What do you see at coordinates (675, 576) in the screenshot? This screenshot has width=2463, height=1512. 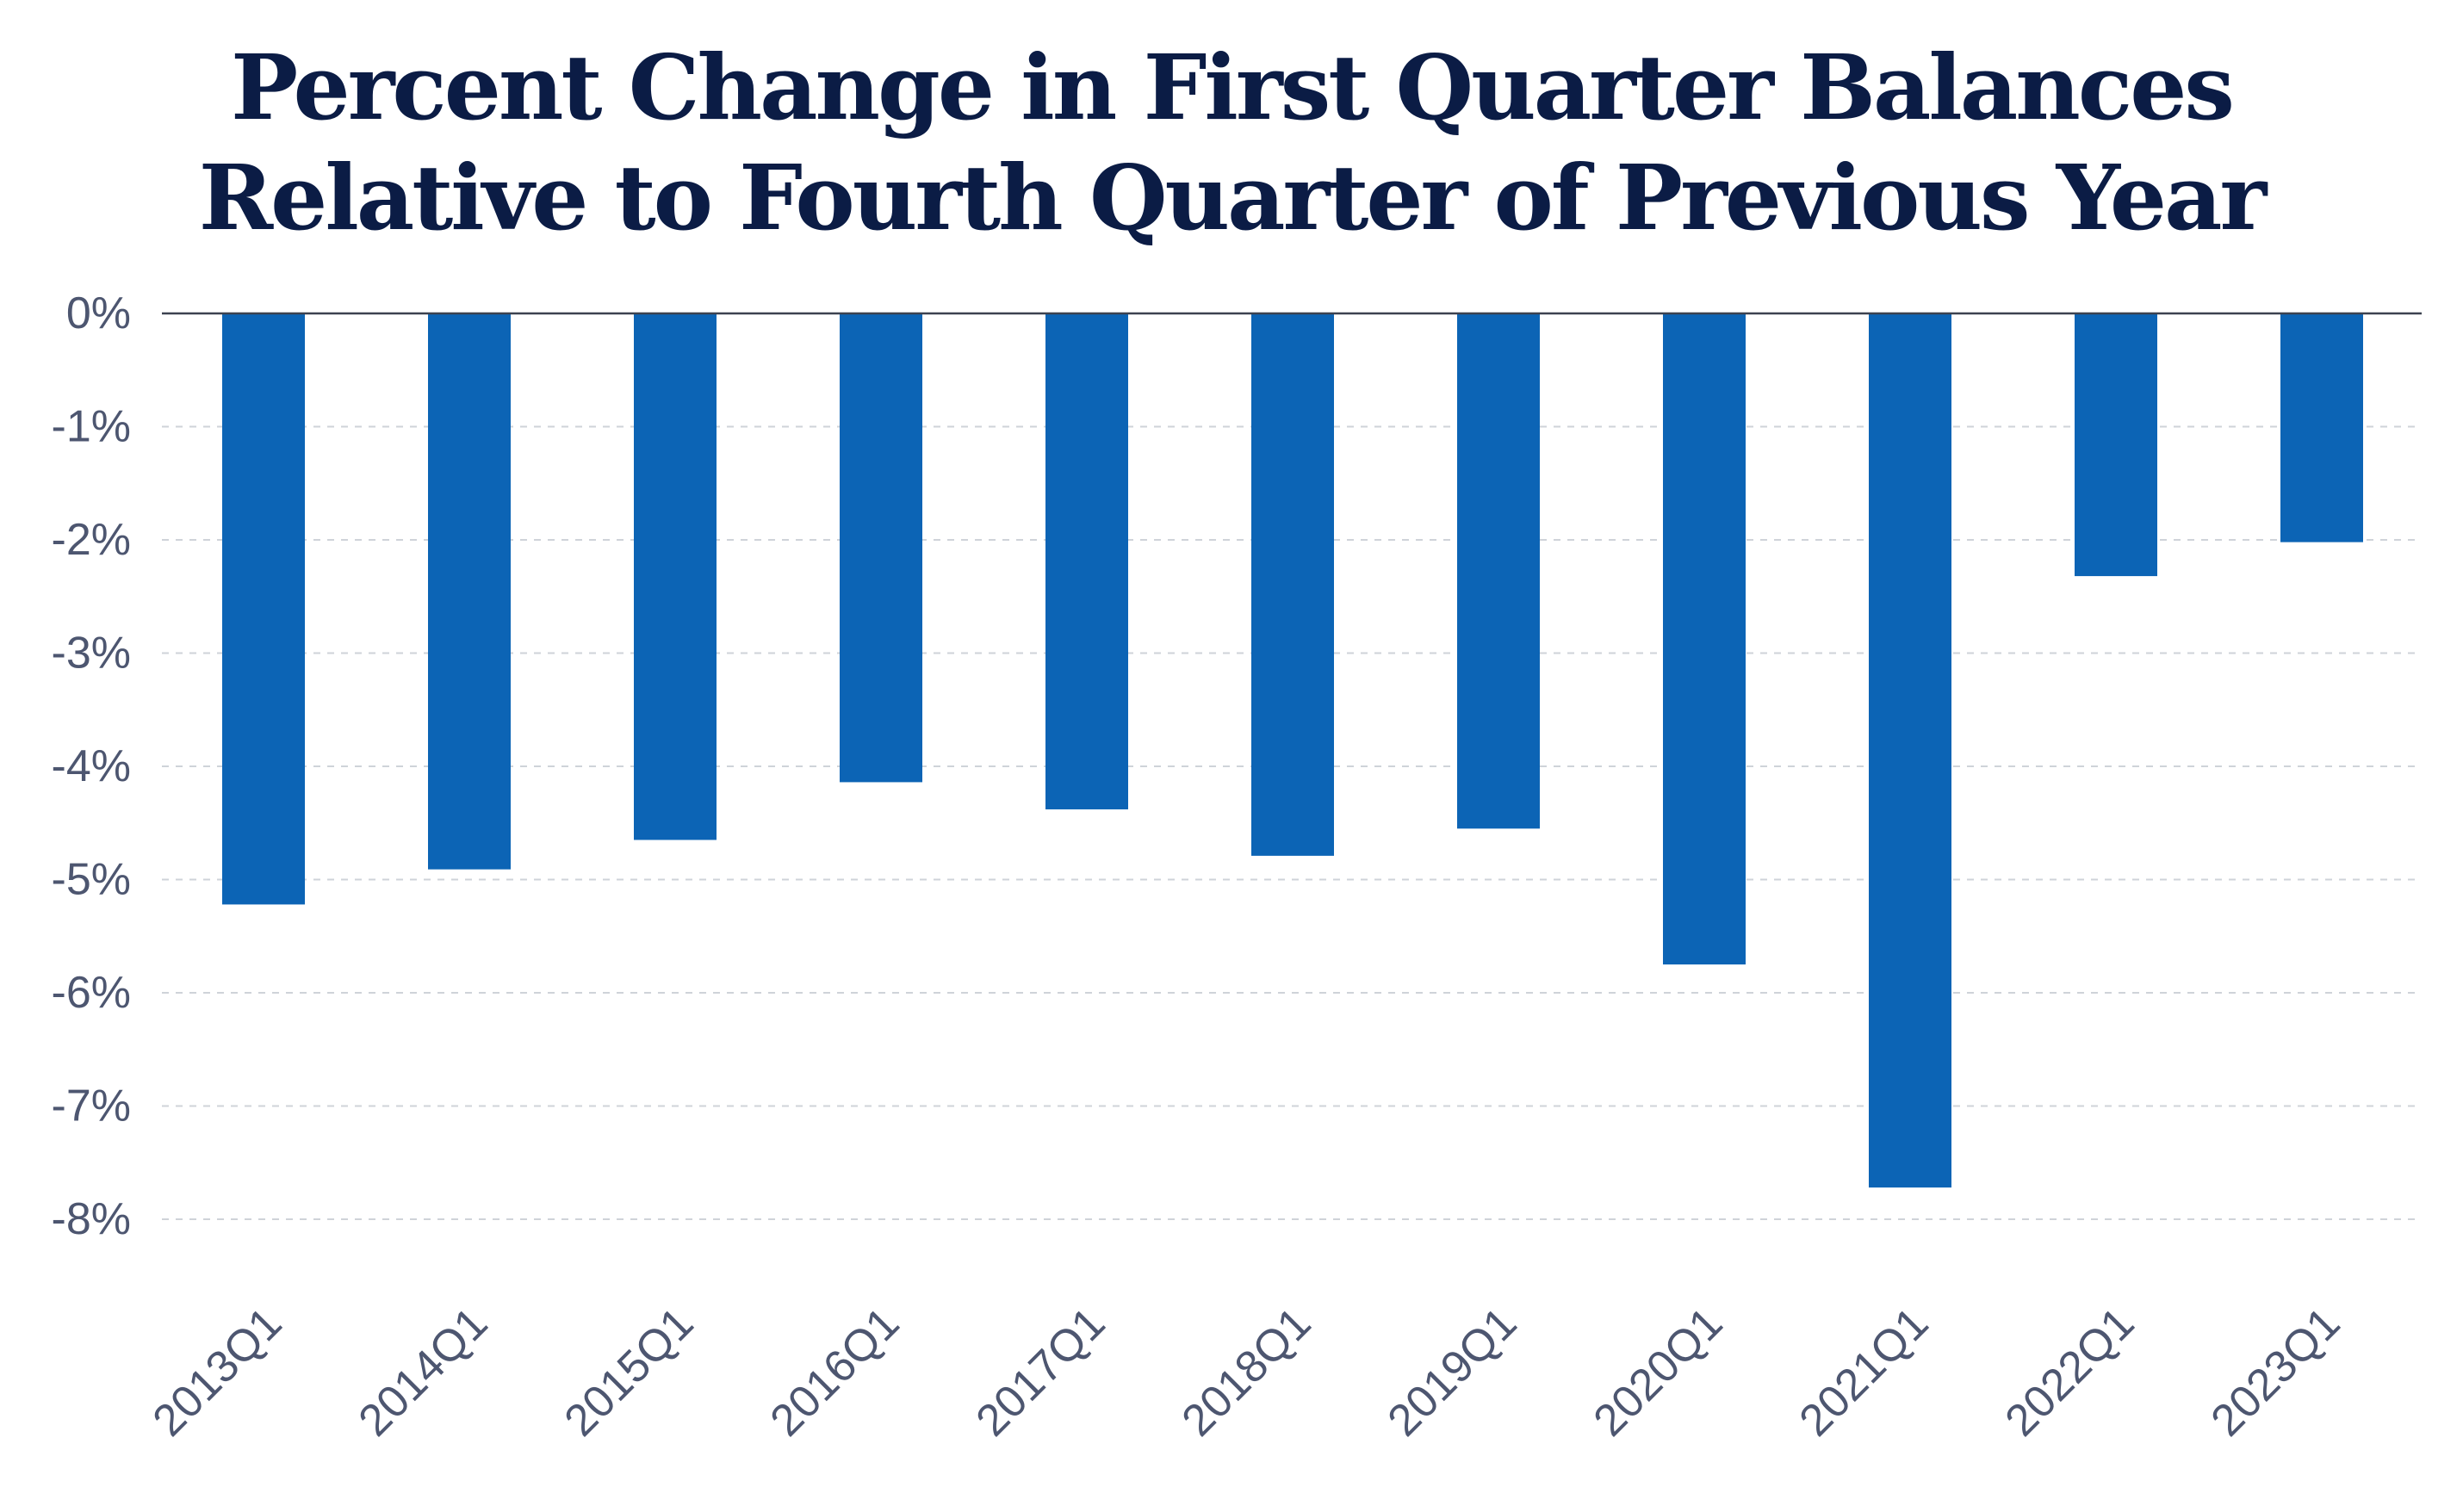 I see `bar-2015Q1` at bounding box center [675, 576].